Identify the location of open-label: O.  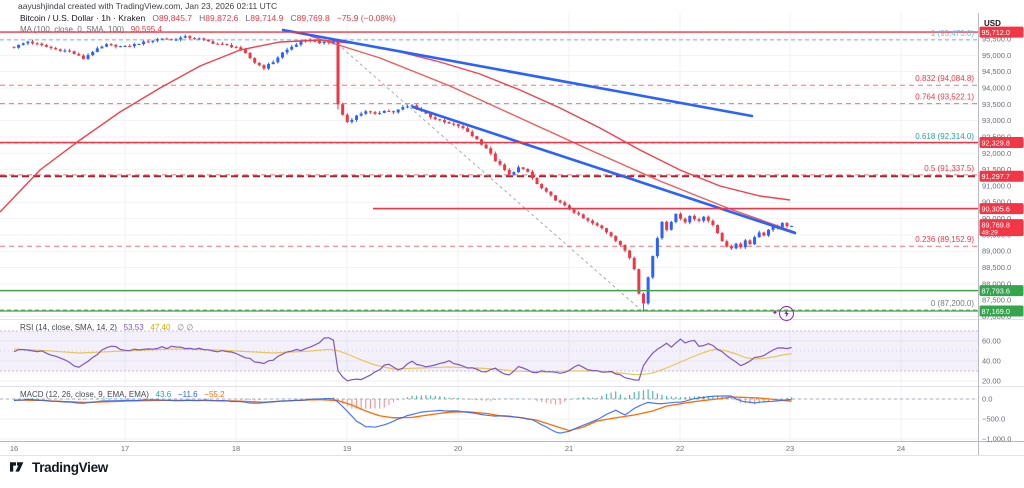
(155, 18).